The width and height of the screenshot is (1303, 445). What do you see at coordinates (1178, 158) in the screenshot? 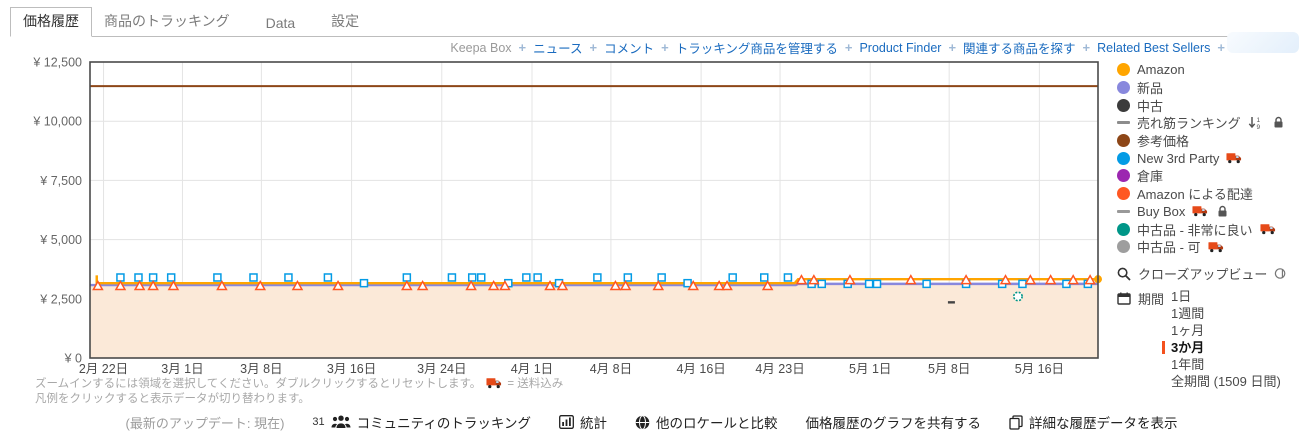
I see `legend-label: New 3rd Party` at bounding box center [1178, 158].